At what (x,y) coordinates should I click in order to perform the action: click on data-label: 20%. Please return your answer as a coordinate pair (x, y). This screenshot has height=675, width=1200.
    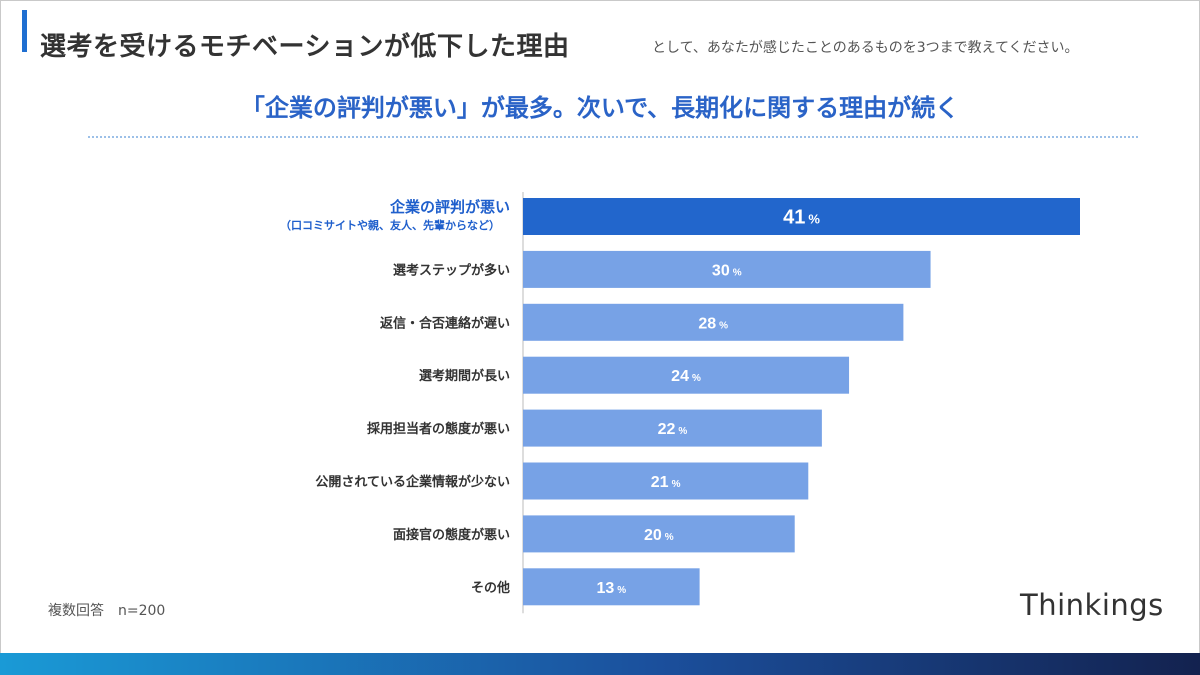
    Looking at the image, I should click on (659, 535).